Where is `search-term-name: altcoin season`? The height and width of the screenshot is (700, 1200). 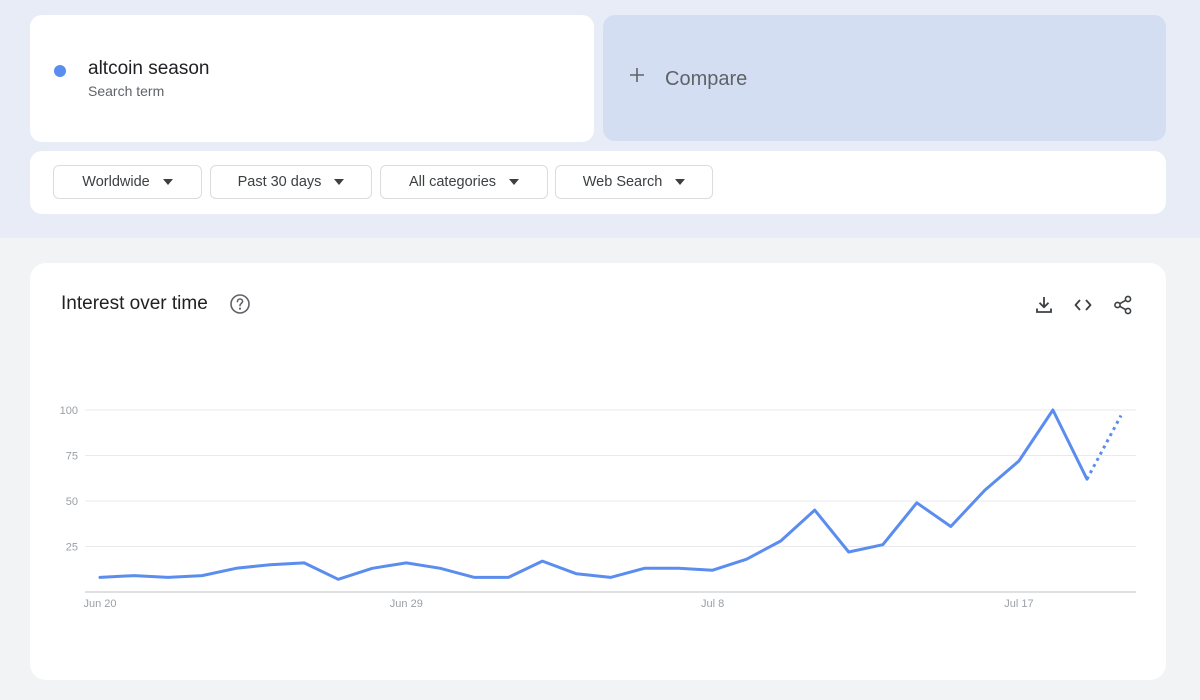 search-term-name: altcoin season is located at coordinates (149, 68).